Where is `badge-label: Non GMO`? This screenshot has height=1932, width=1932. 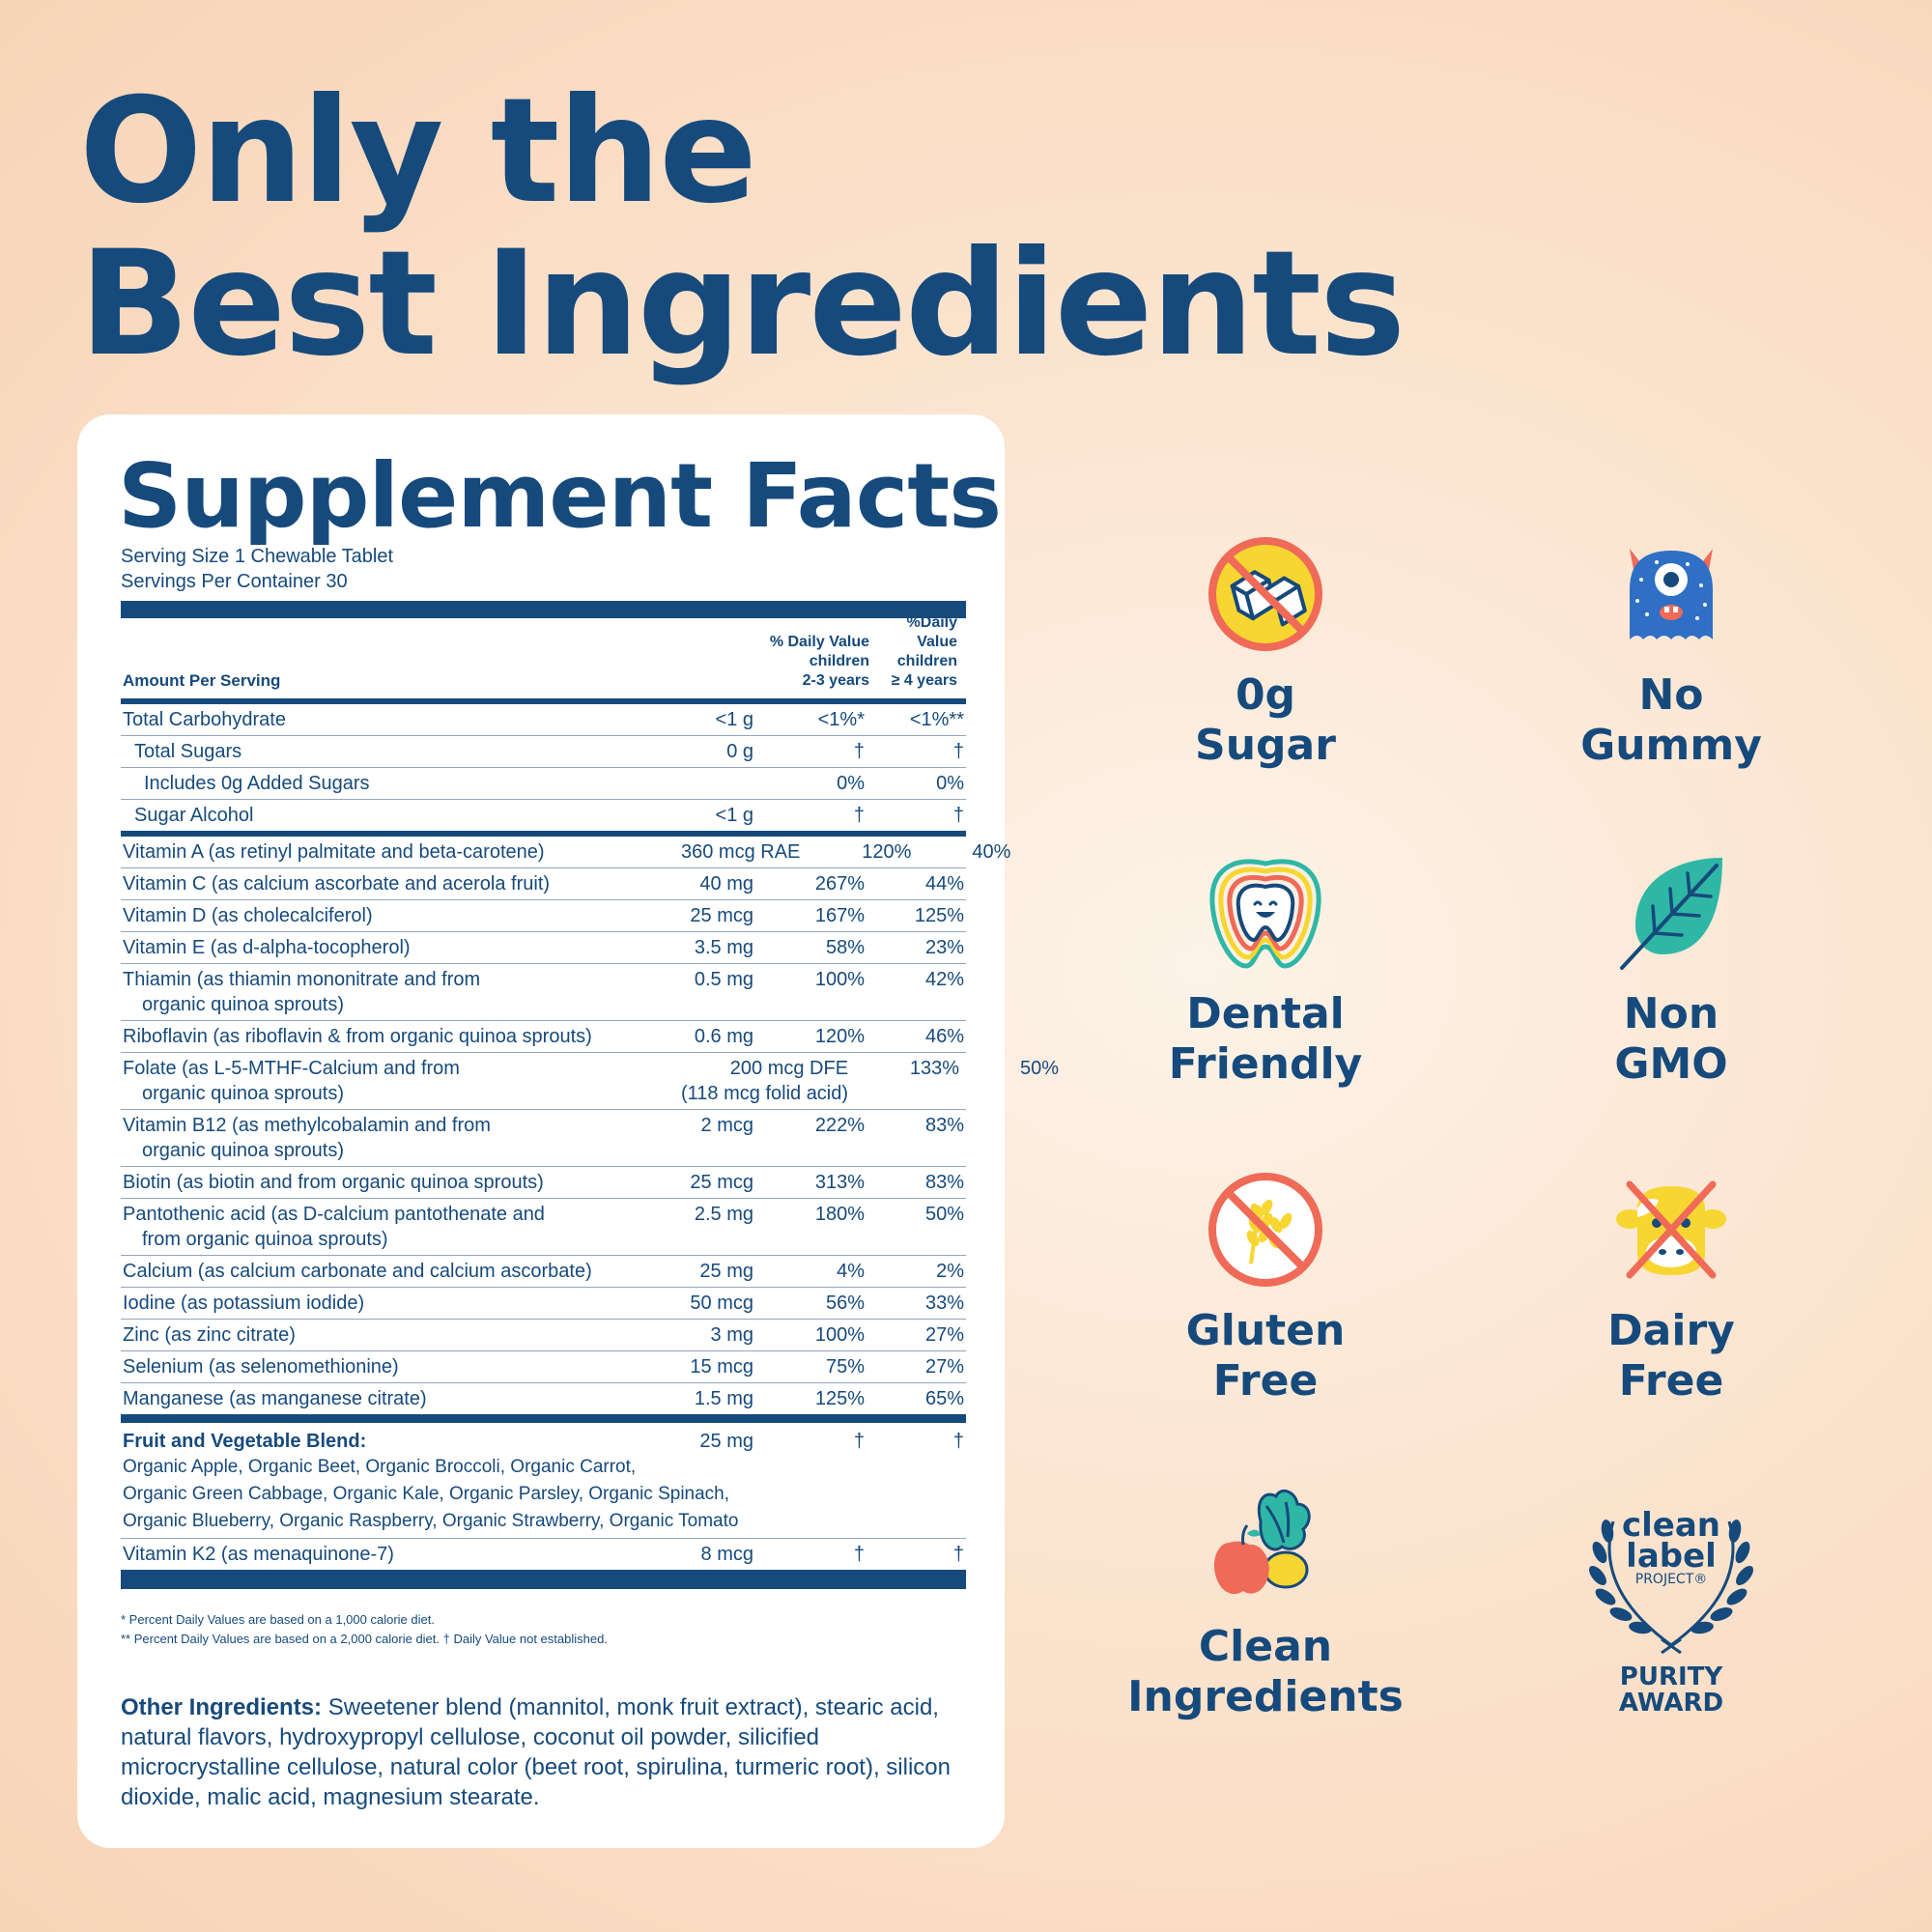 badge-label: Non GMO is located at coordinates (1671, 1039).